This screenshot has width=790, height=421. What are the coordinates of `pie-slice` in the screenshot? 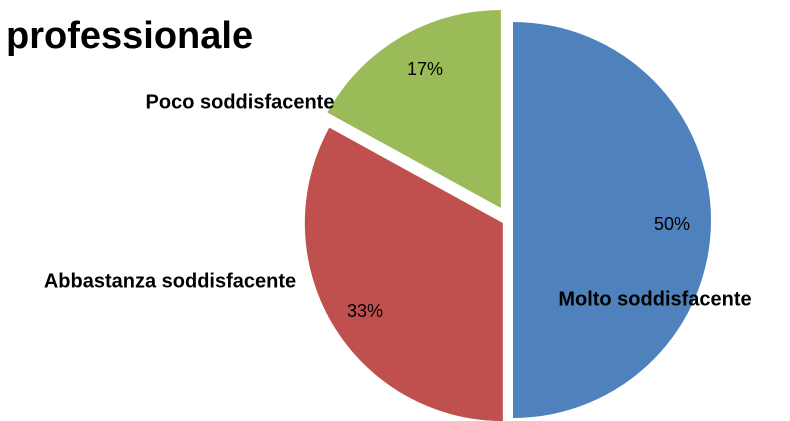 It's located at (414, 108).